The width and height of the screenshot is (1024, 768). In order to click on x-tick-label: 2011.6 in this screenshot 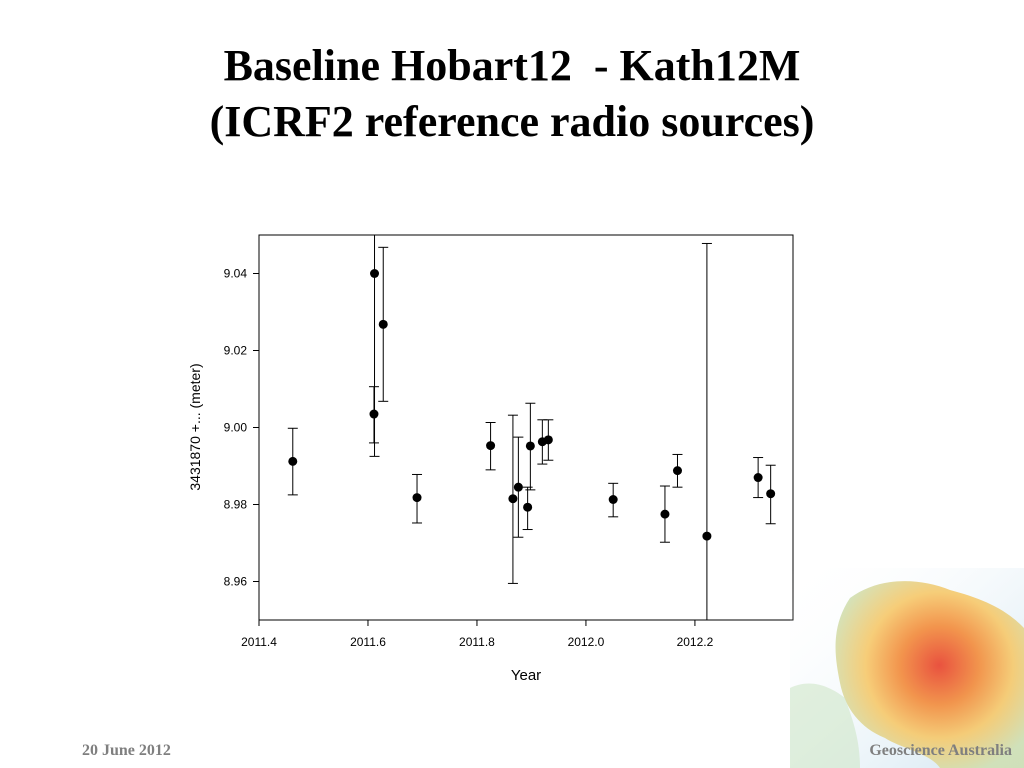, I will do `click(368, 642)`.